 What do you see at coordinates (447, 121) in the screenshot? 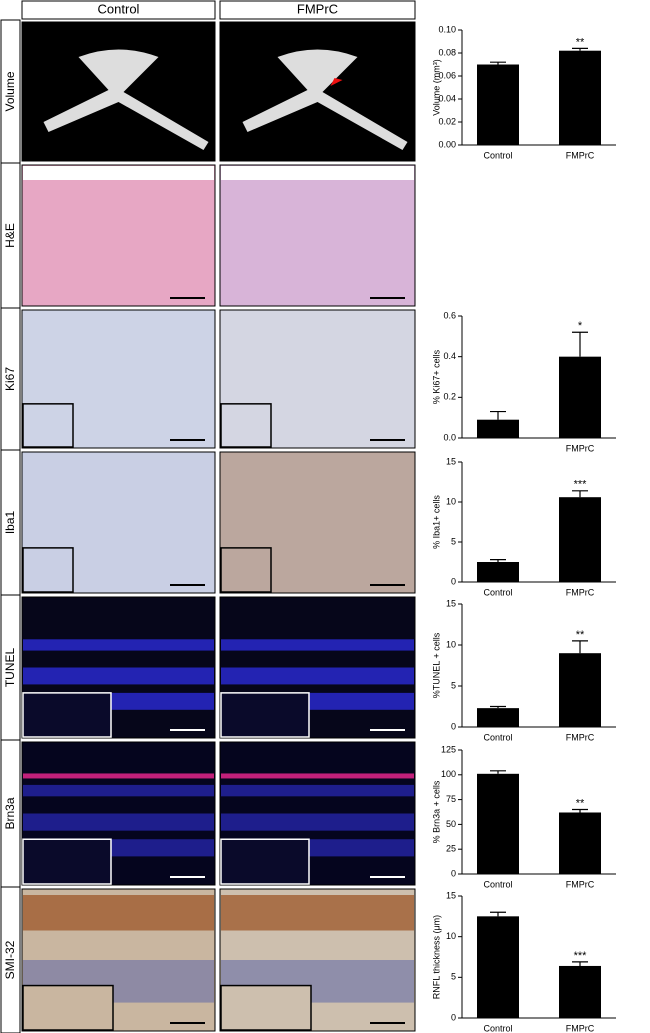
I see `y-tick-label: 0.02` at bounding box center [447, 121].